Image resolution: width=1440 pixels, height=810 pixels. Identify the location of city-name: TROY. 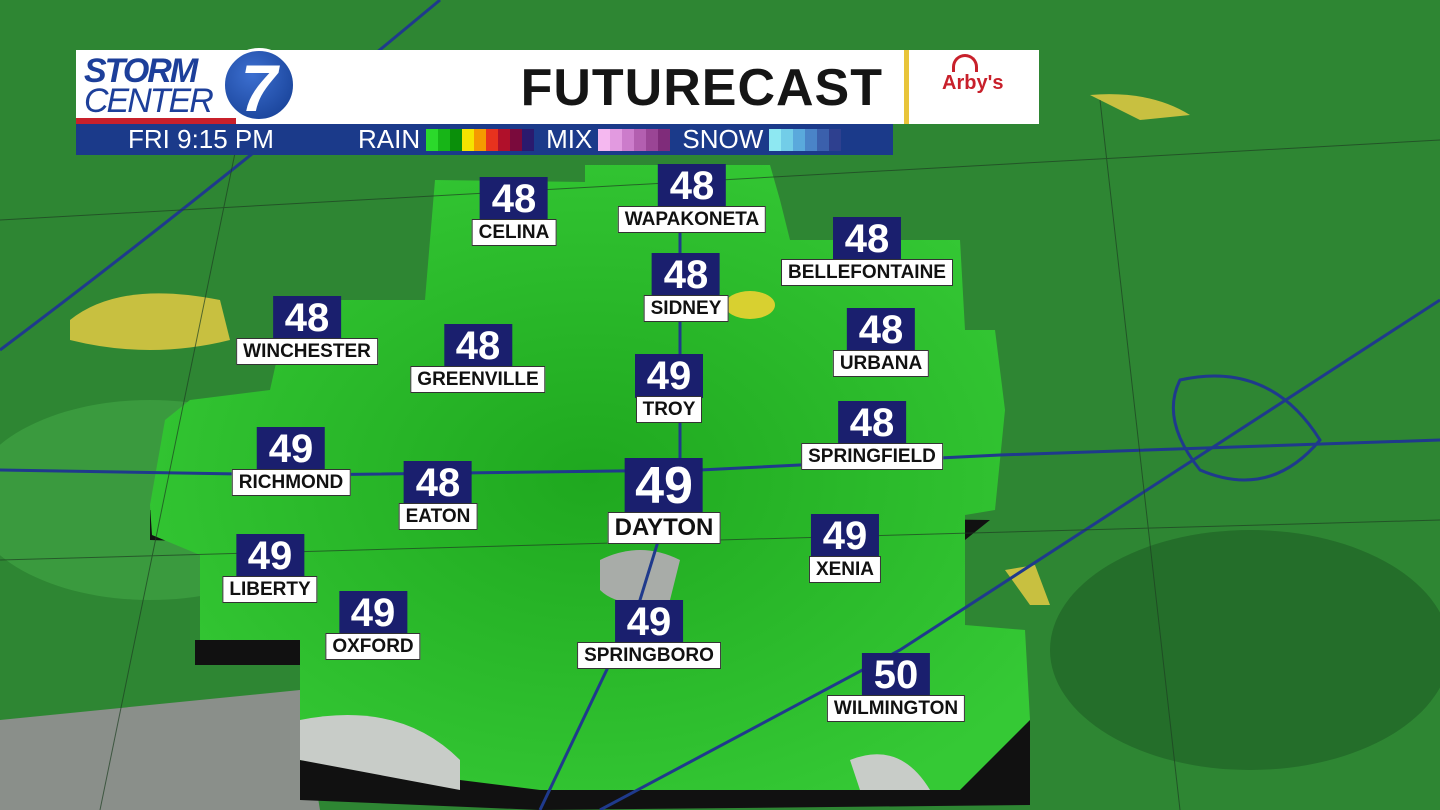
(669, 409).